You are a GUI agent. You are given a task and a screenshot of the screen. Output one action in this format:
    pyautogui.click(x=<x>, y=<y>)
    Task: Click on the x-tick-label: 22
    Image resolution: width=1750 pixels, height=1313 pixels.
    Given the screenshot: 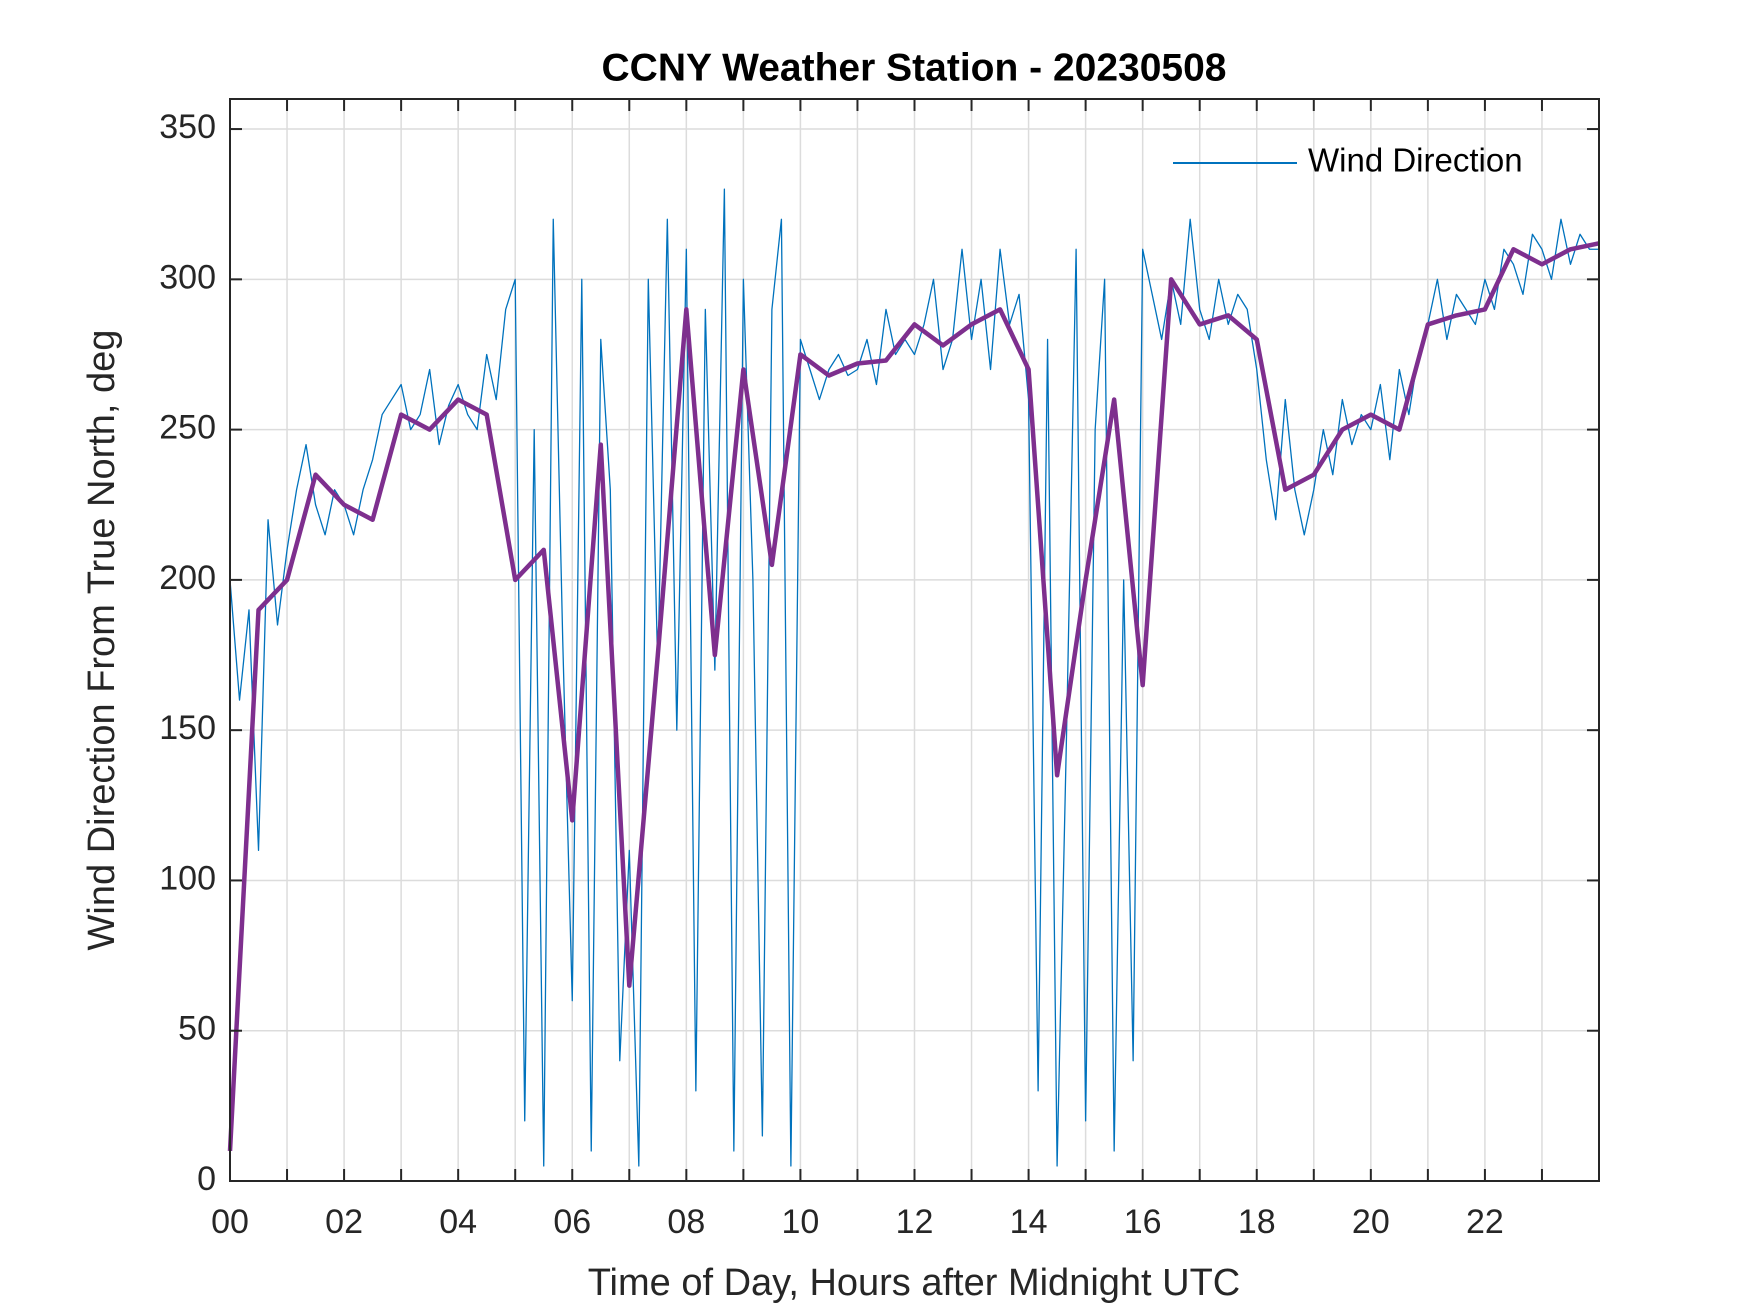 What is the action you would take?
    pyautogui.click(x=1485, y=1222)
    